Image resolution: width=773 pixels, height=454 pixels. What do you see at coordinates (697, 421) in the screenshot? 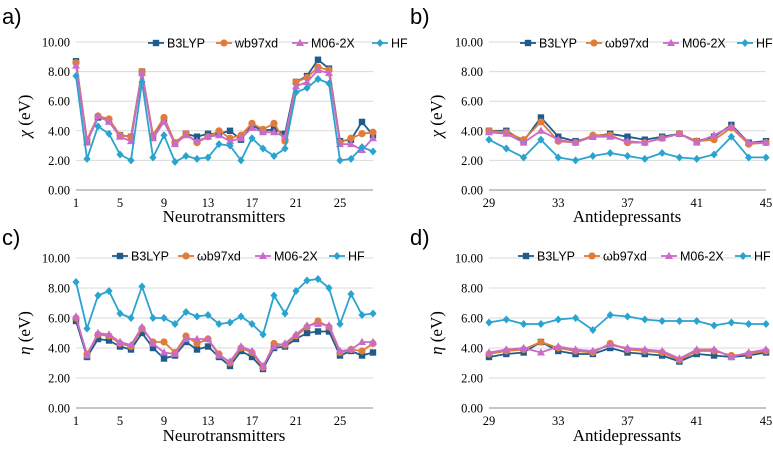
I see `x-tick-label: 41` at bounding box center [697, 421].